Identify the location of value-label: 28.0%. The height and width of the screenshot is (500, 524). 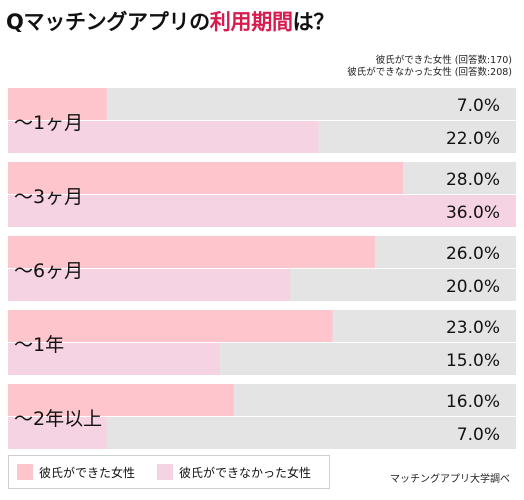
(473, 180).